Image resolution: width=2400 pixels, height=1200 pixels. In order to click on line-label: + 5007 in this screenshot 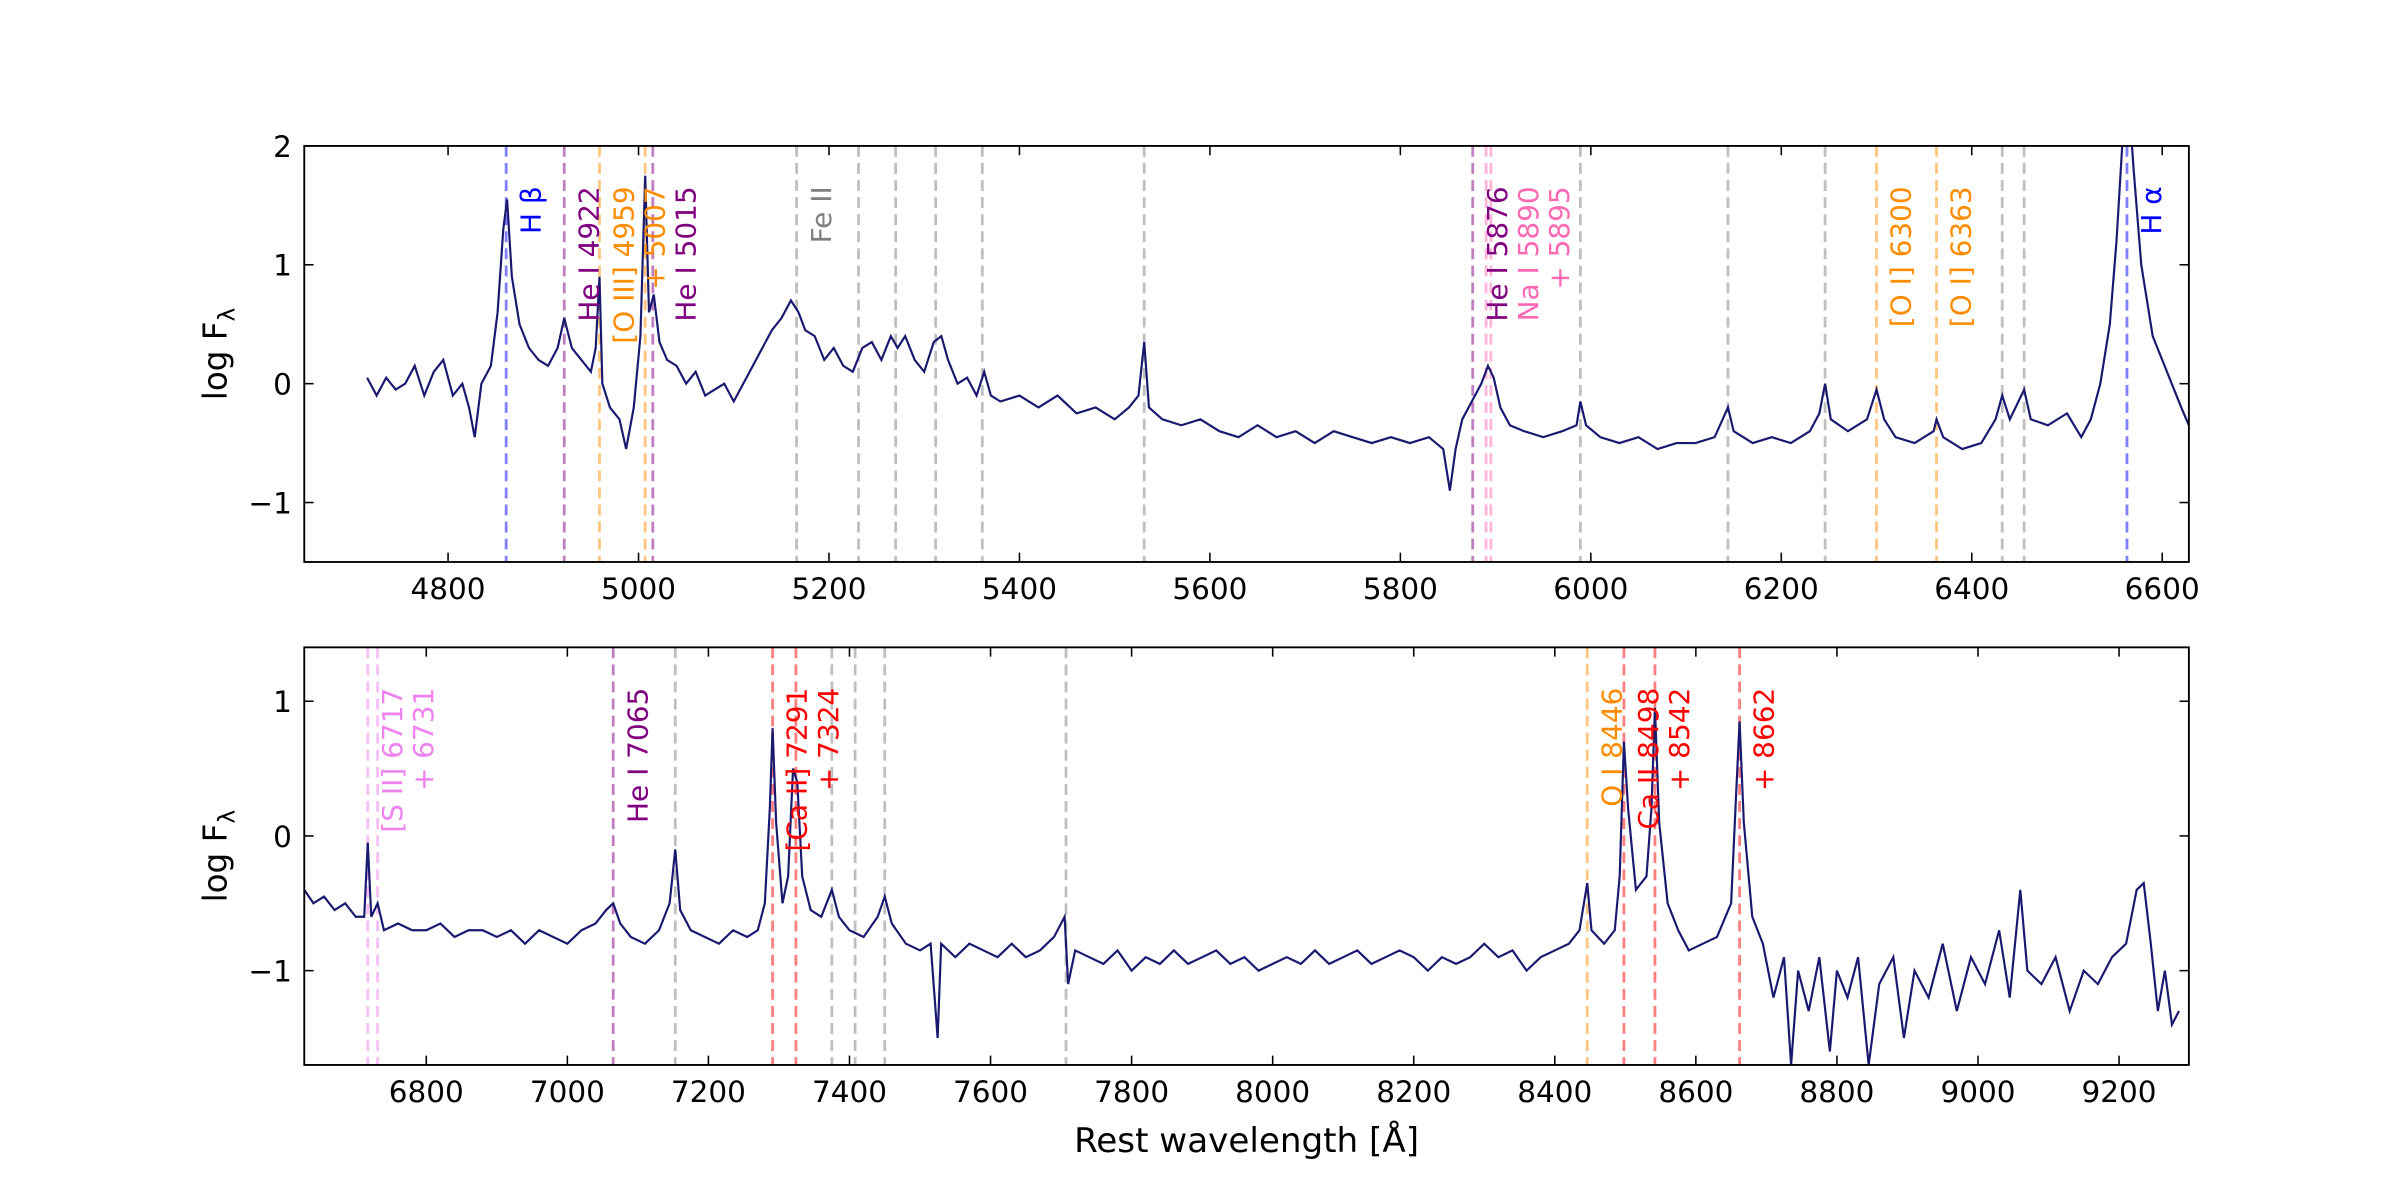, I will do `click(655, 237)`.